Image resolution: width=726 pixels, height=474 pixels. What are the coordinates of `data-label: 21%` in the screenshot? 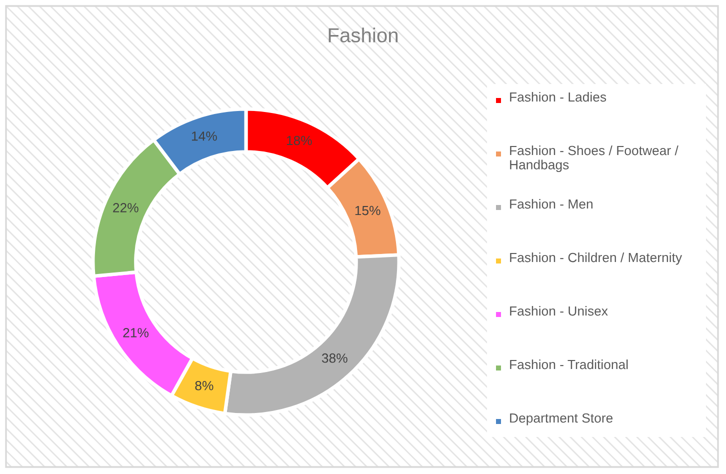 It's located at (135, 333).